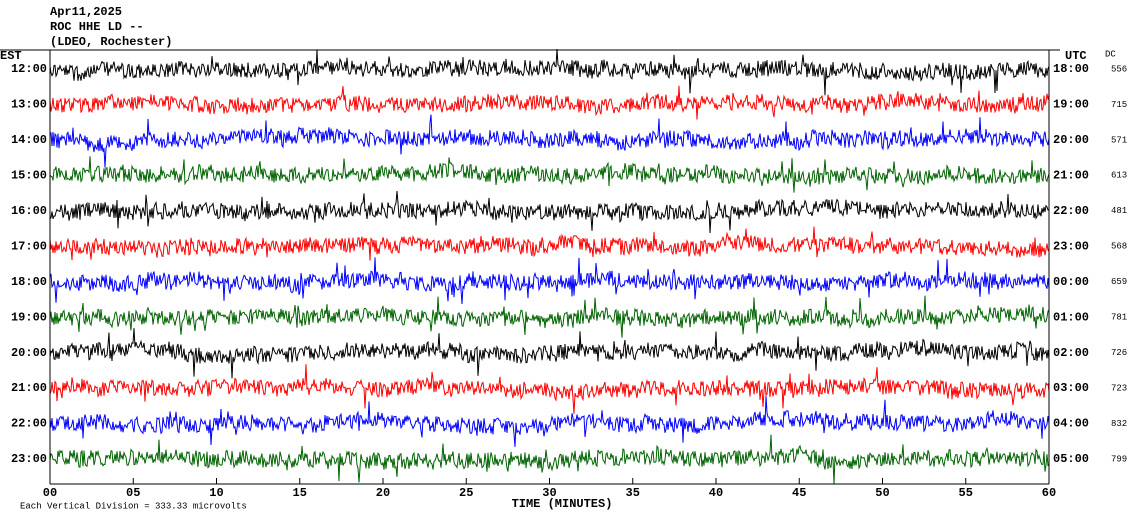  Describe the element at coordinates (29, 282) in the screenshot. I see `est-label: 18:00` at that location.